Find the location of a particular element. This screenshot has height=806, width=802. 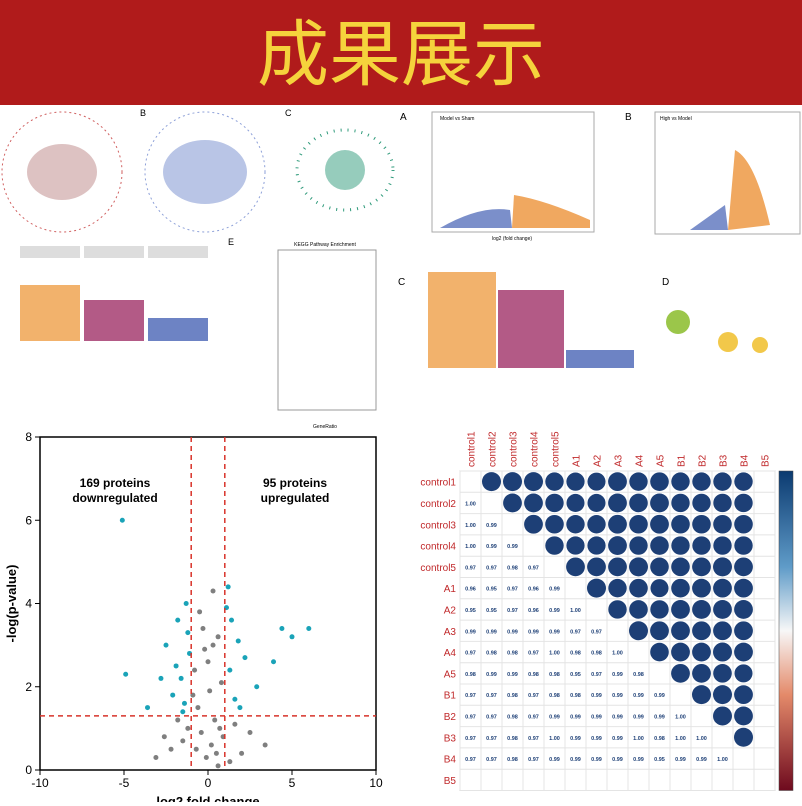

row-label: B4 is located at coordinates (450, 760).